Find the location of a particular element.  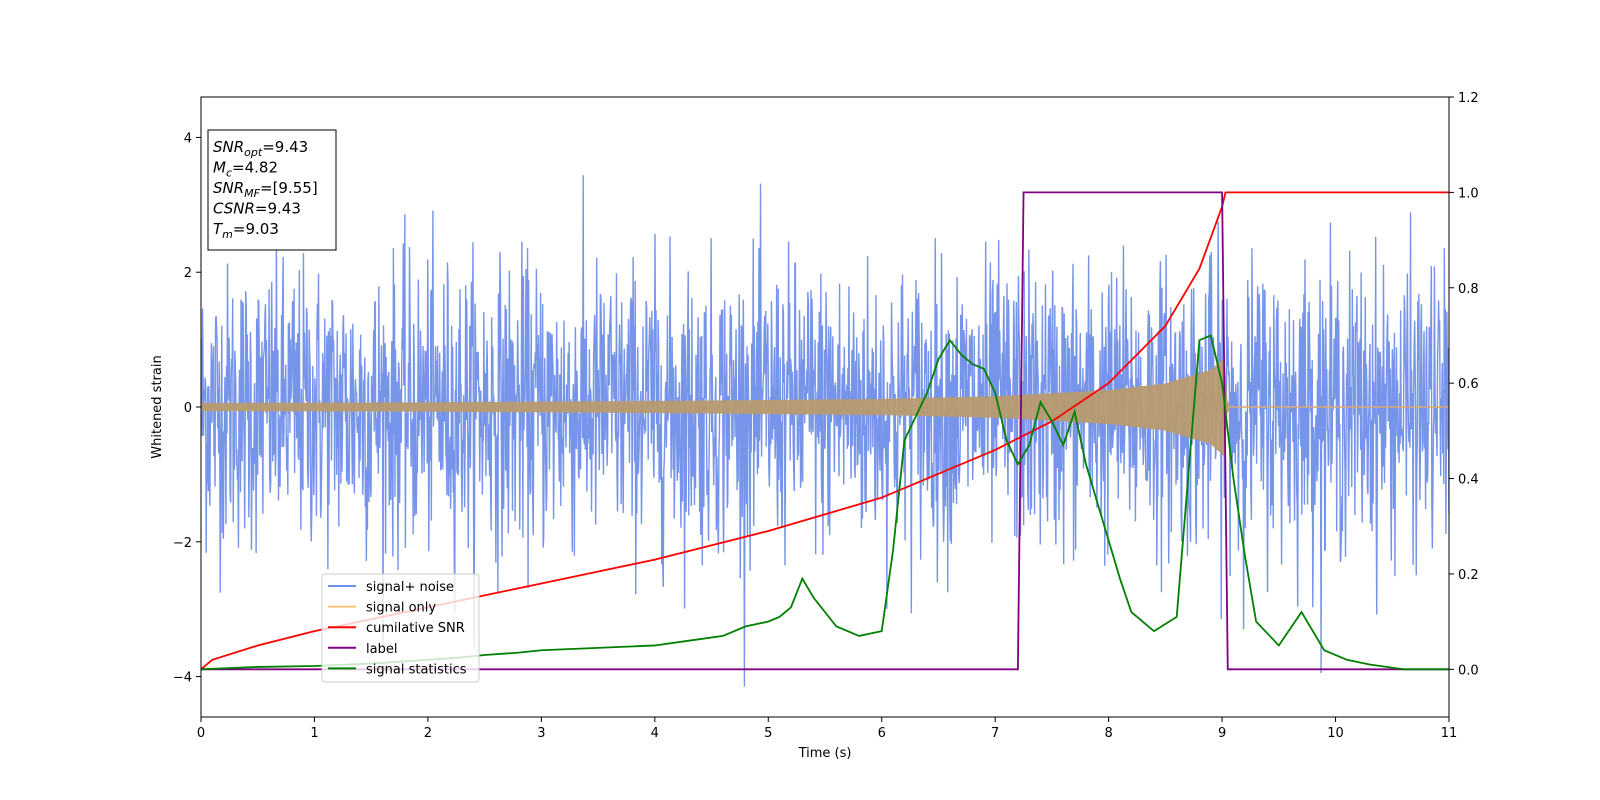

x-axis-label: Time (s) is located at coordinates (825, 753).